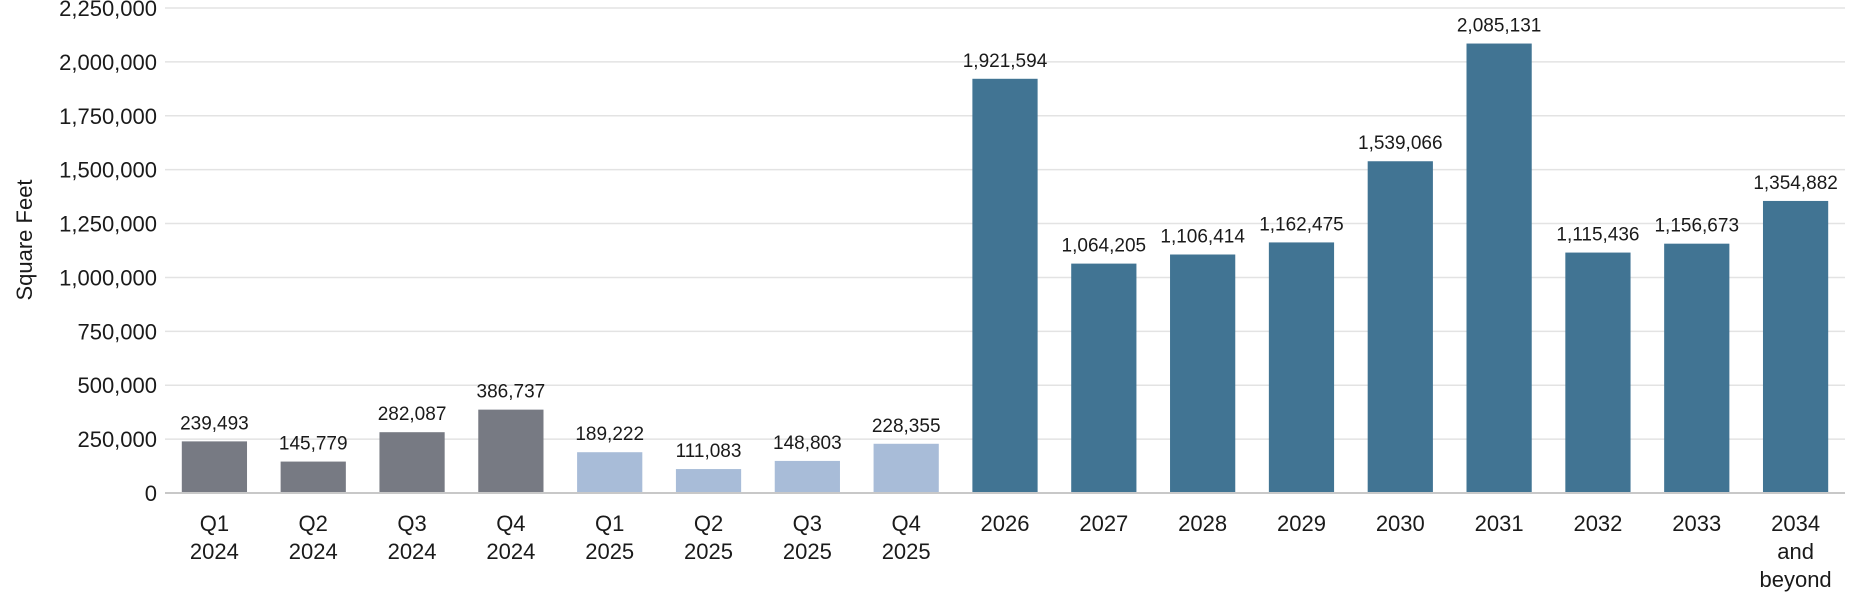  What do you see at coordinates (117, 439) in the screenshot?
I see `y-tick-label: 250,000` at bounding box center [117, 439].